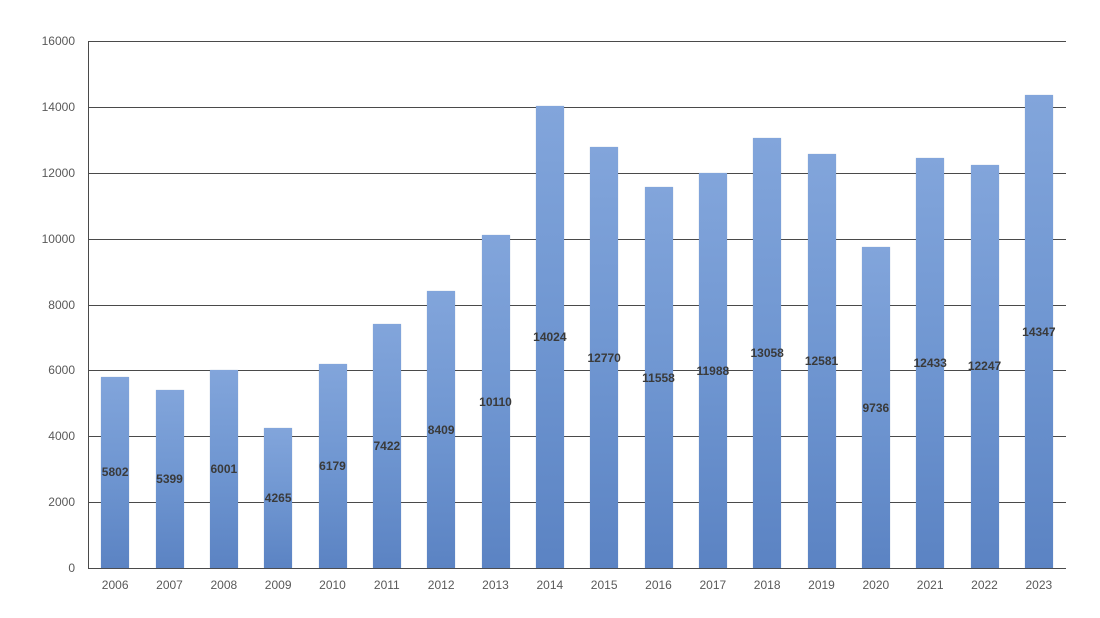 The width and height of the screenshot is (1100, 618). What do you see at coordinates (495, 585) in the screenshot?
I see `x-tick-label: 2013` at bounding box center [495, 585].